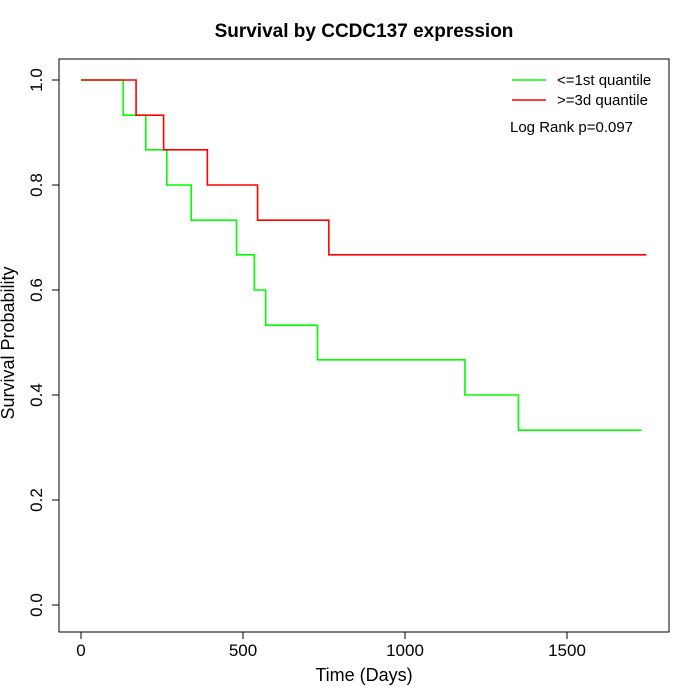  I want to click on y-tick-label: 0.4, so click(36, 395).